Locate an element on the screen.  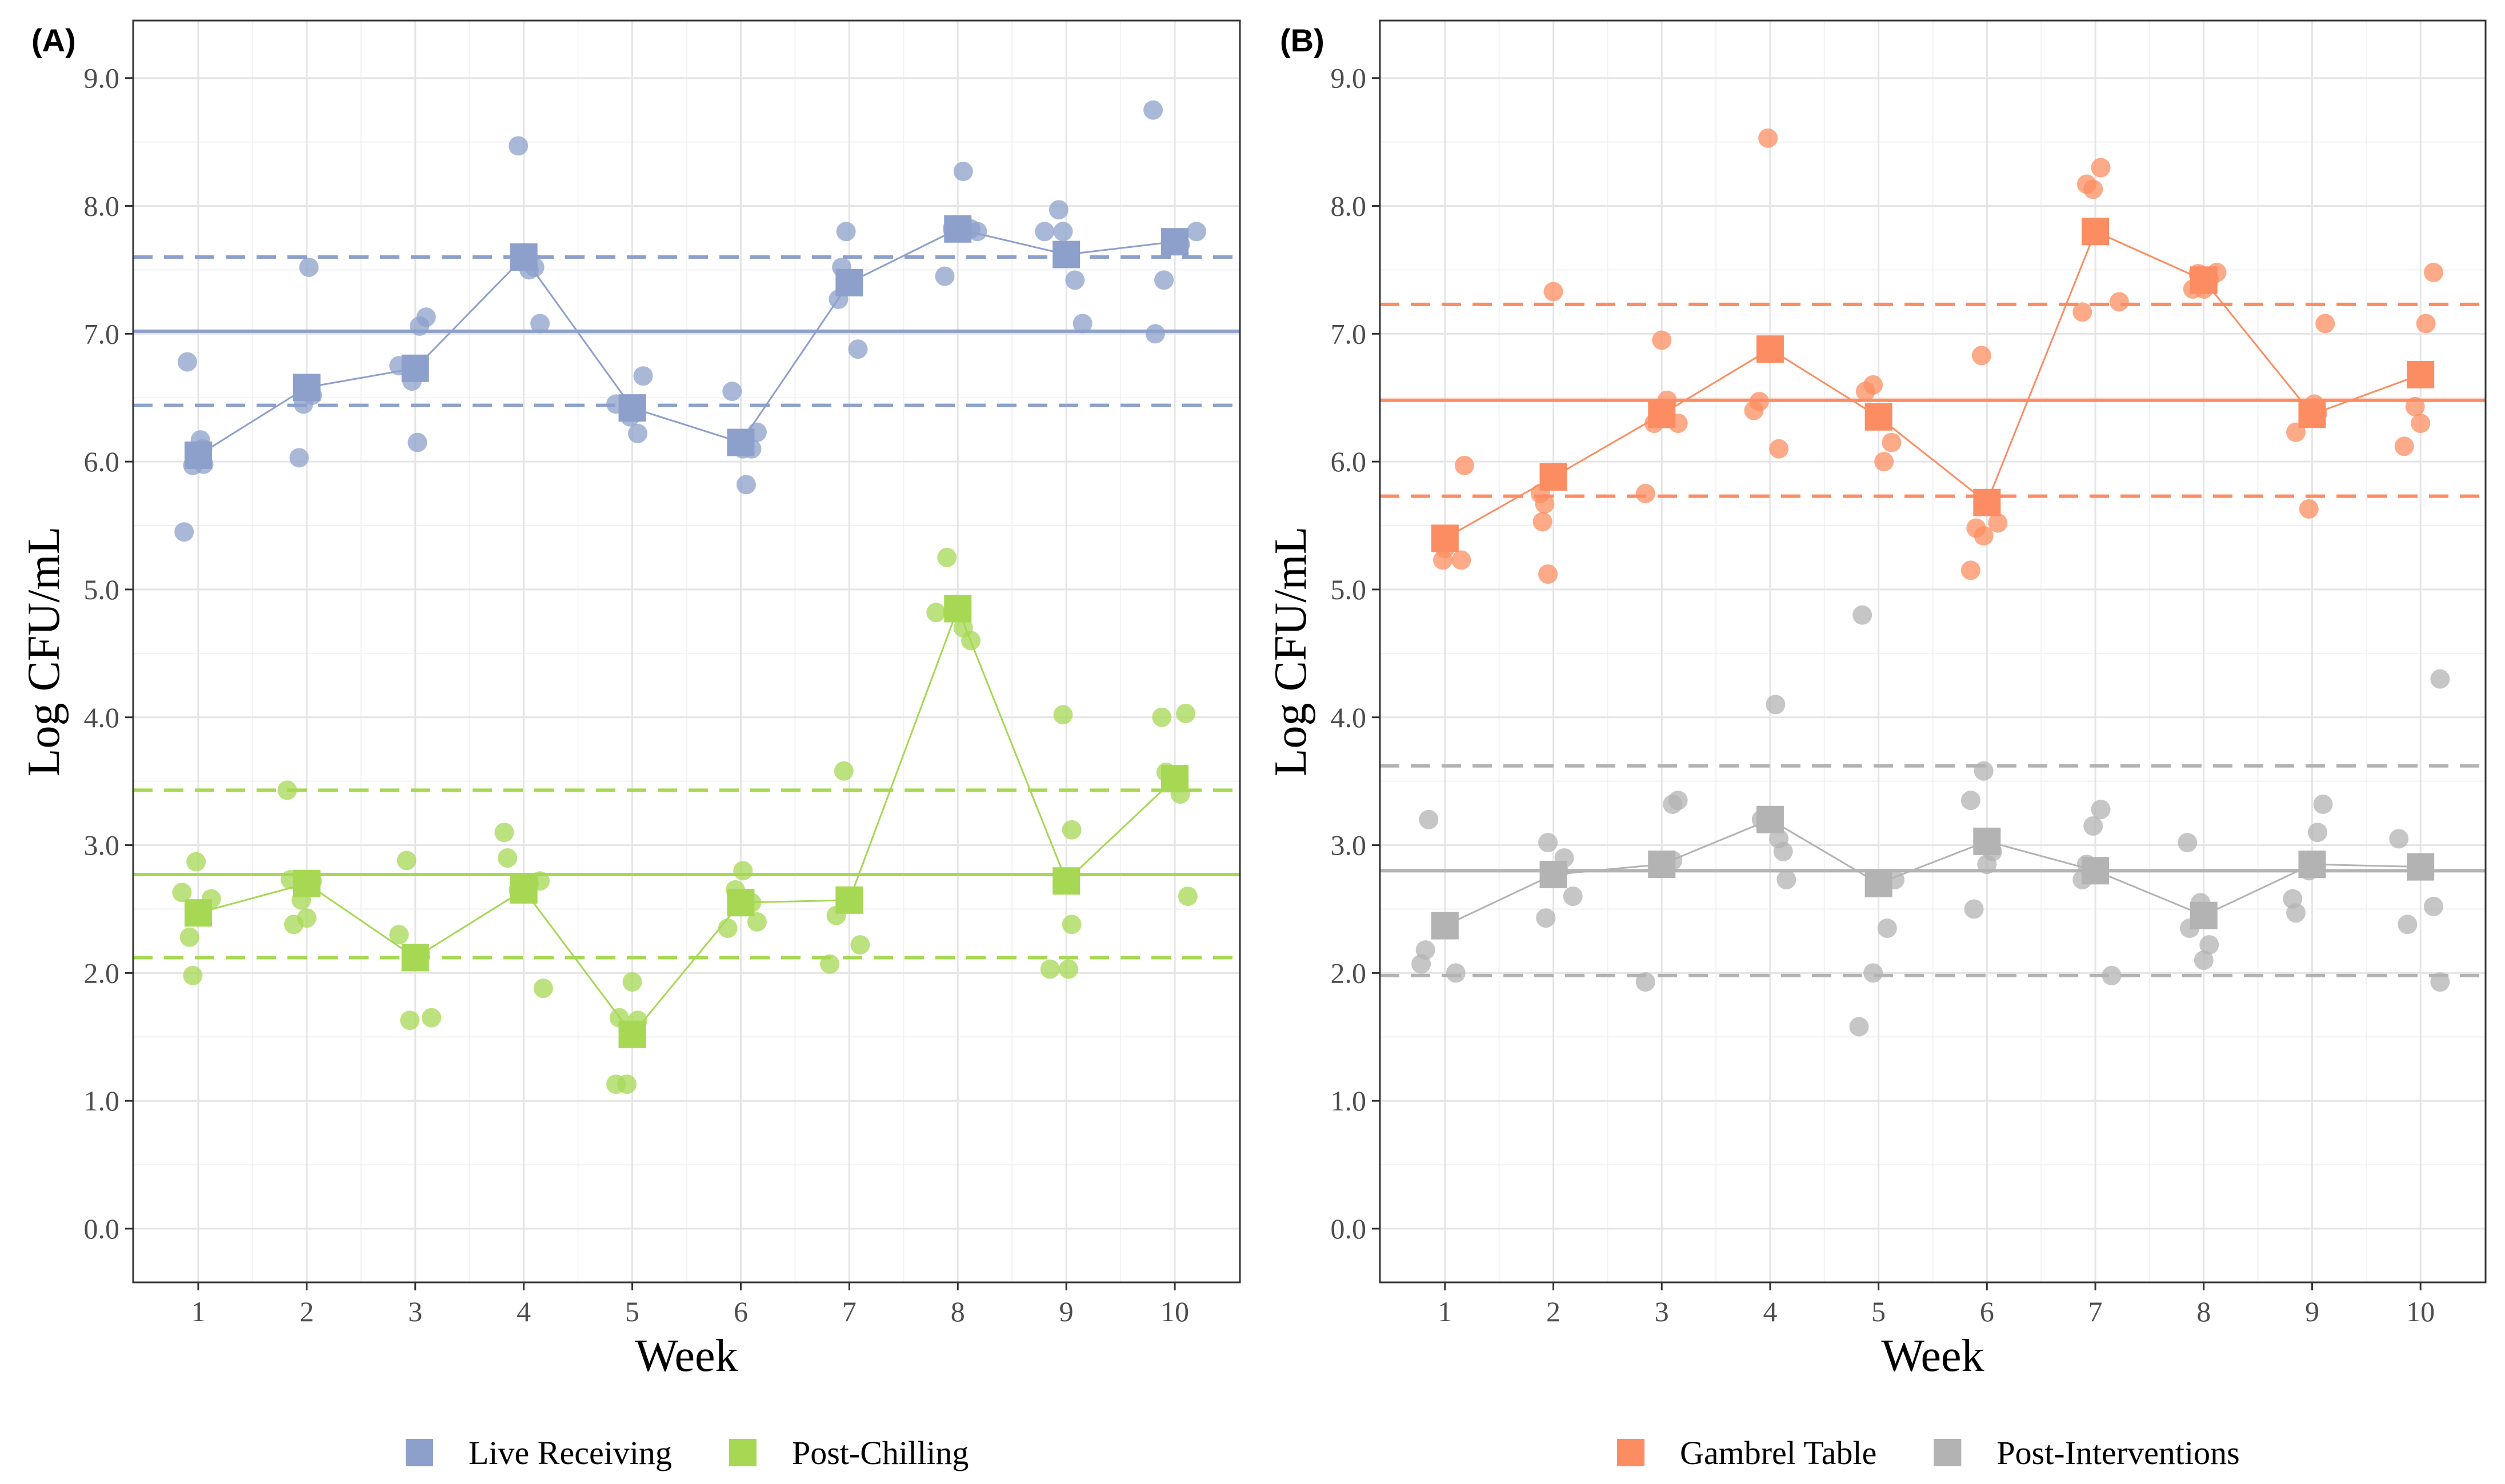
legend-swatch is located at coordinates (743, 1453).